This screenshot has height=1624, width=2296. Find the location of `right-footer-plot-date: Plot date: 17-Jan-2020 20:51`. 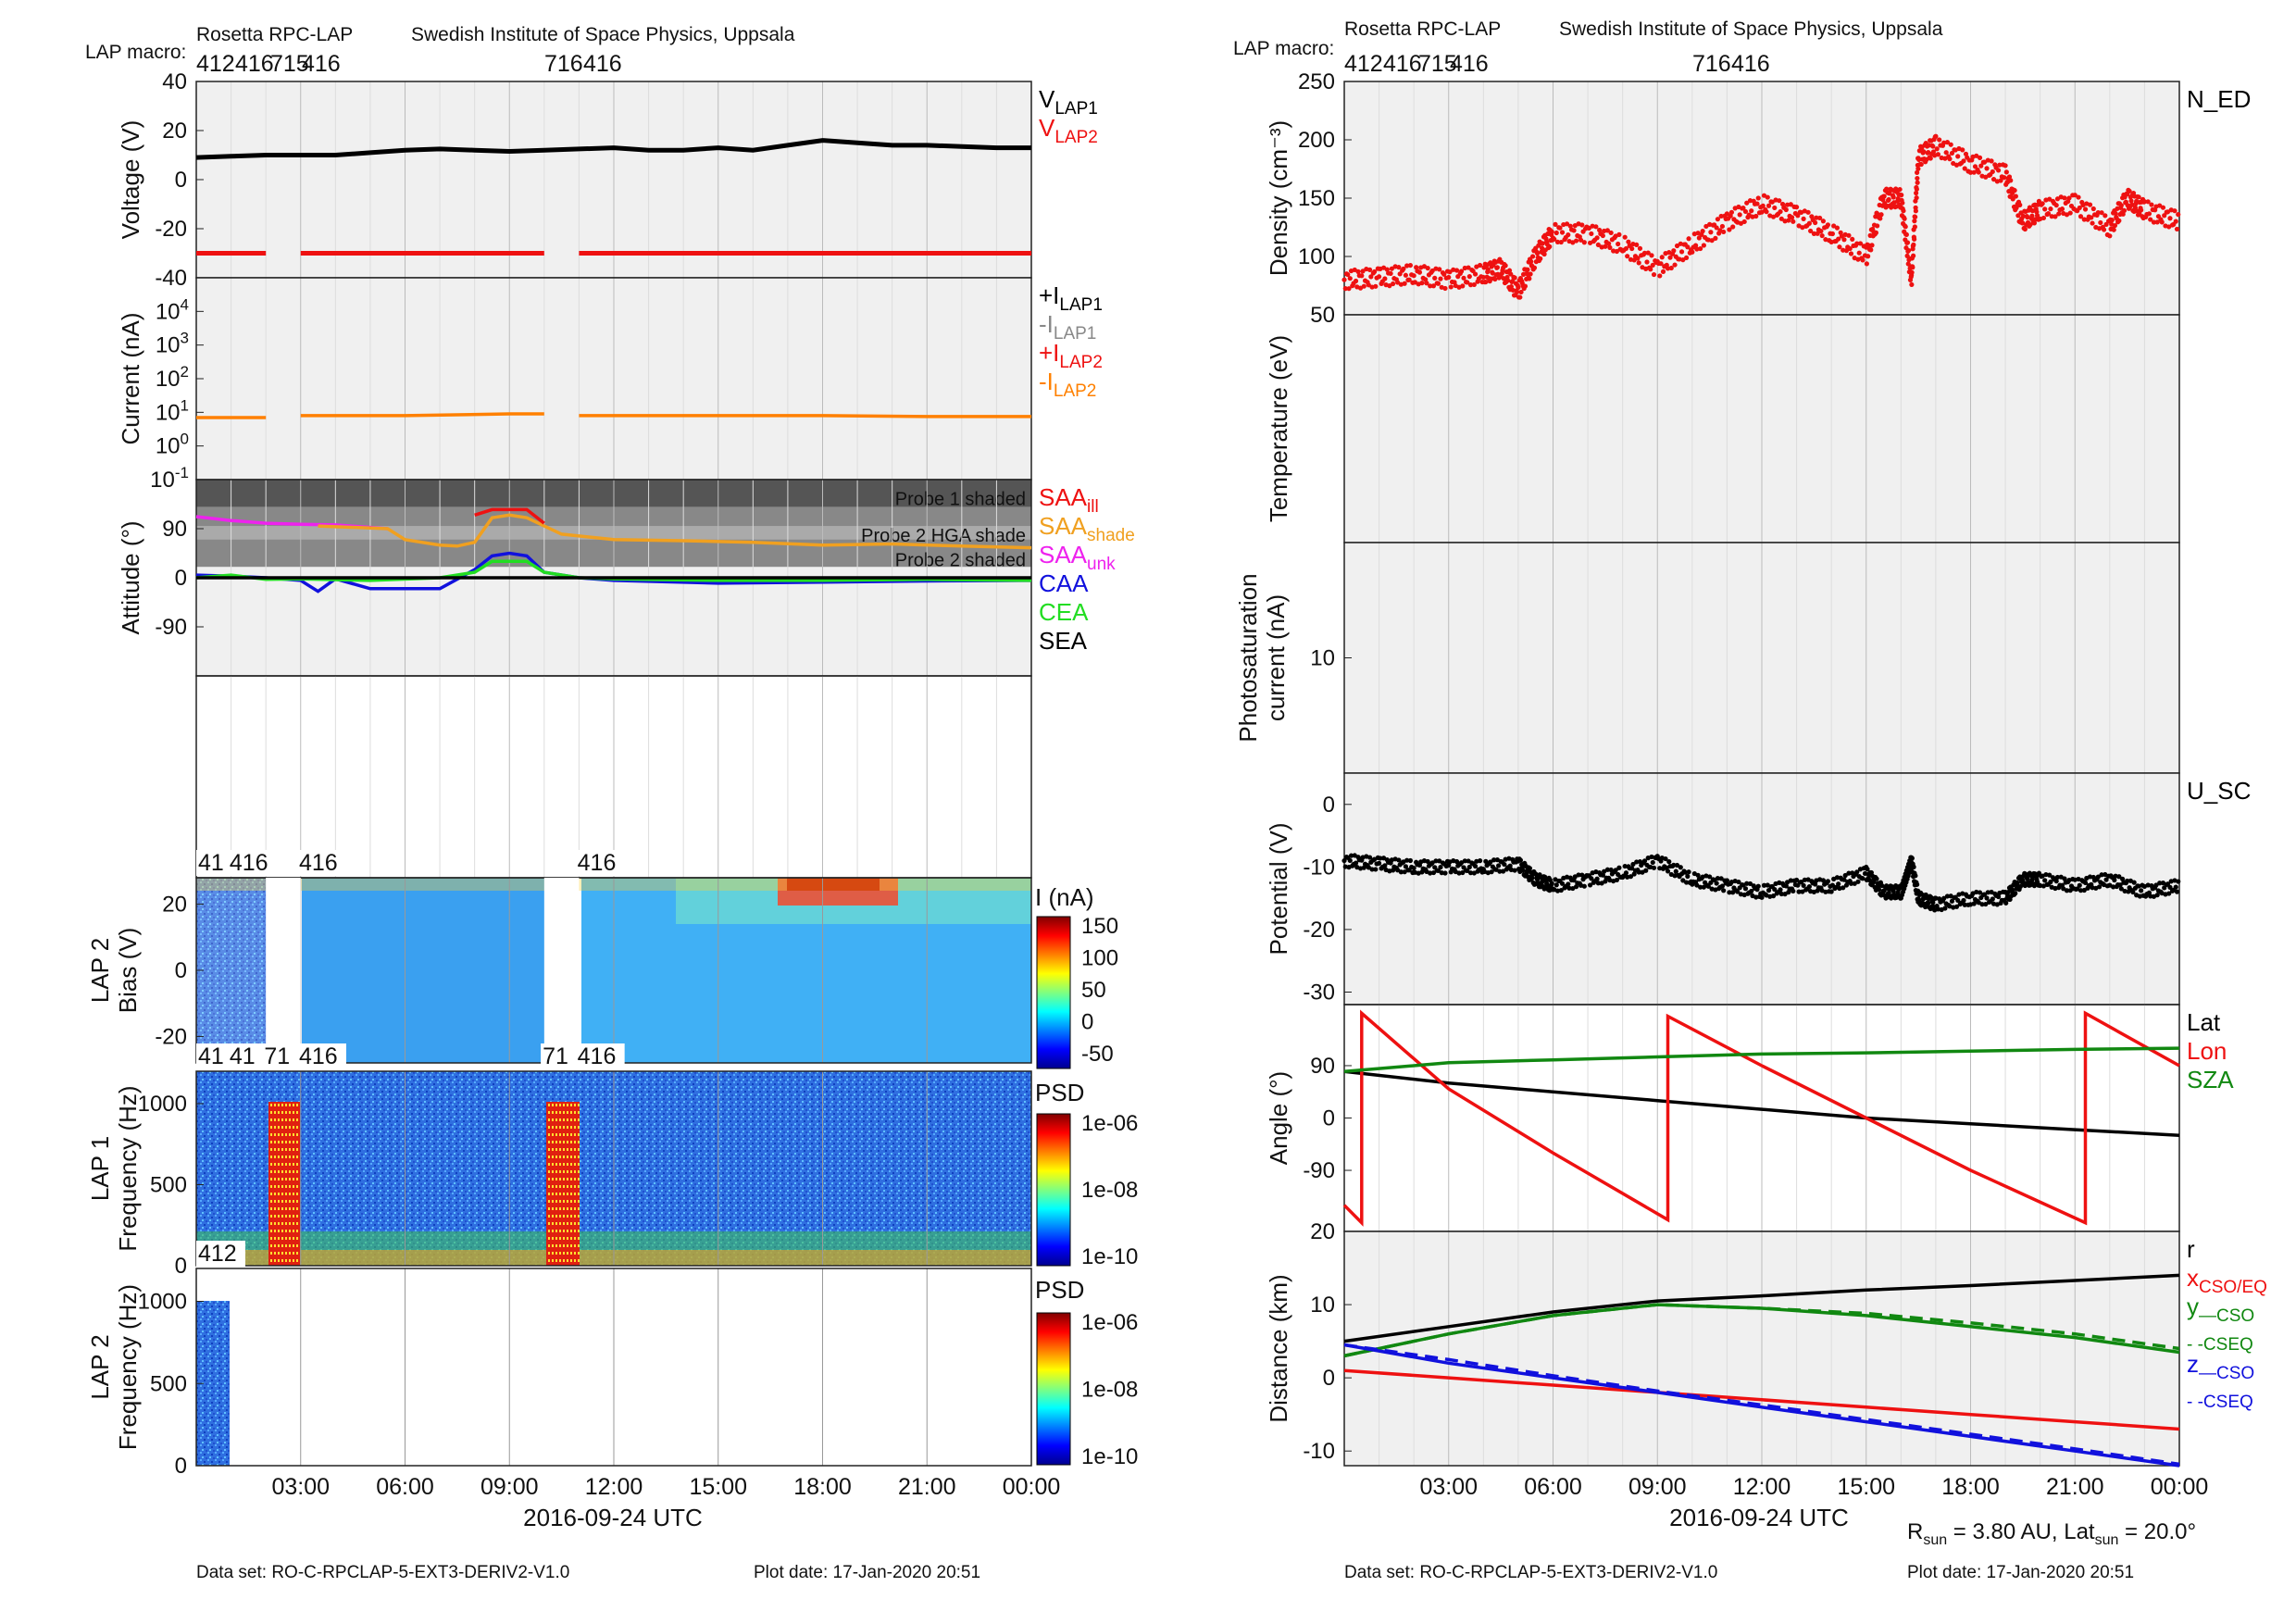

right-footer-plot-date: Plot date: 17-Jan-2020 20:51 is located at coordinates (2020, 1572).